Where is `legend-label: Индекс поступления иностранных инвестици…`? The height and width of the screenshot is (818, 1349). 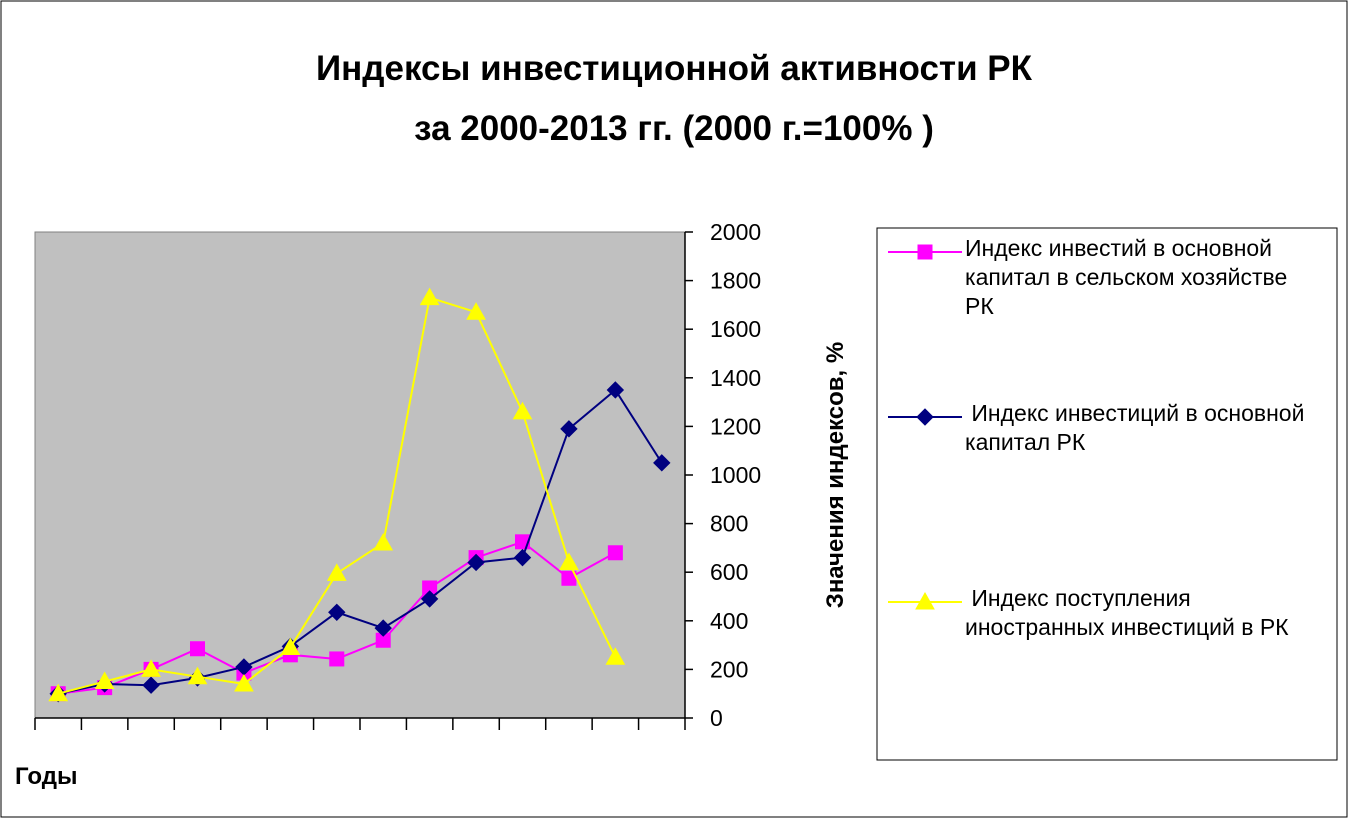
legend-label: Индекс поступления иностранных инвестици… is located at coordinates (1127, 612).